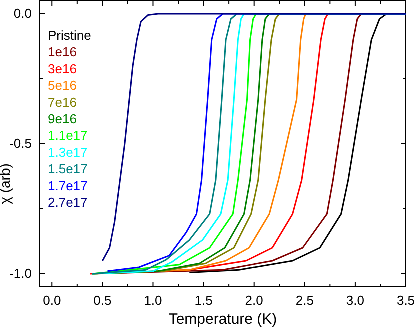 This screenshot has width=415, height=329. What do you see at coordinates (68, 152) in the screenshot?
I see `text: 1.3e17` at bounding box center [68, 152].